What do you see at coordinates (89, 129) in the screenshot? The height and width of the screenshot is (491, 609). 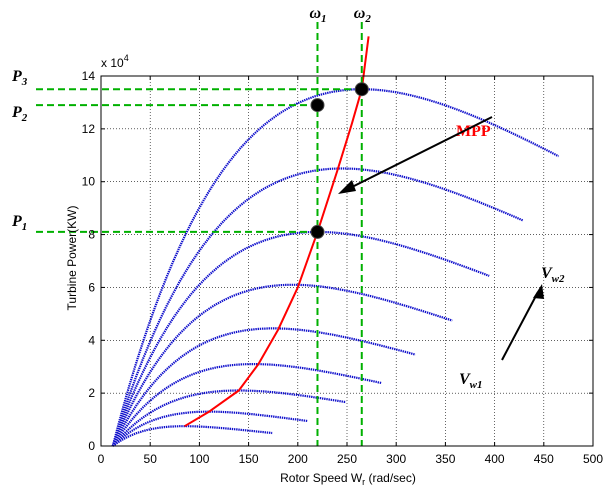 I see `y-tick-label: 12` at bounding box center [89, 129].